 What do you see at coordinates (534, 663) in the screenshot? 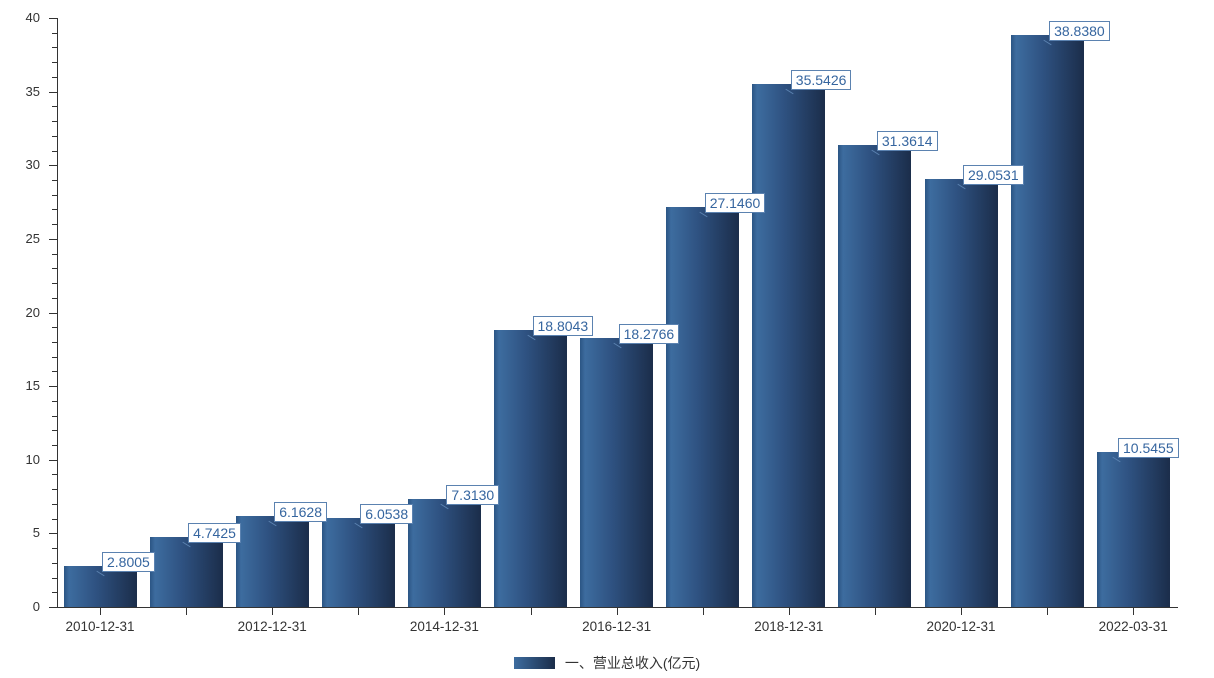
I see `legend-swatch-icon` at bounding box center [534, 663].